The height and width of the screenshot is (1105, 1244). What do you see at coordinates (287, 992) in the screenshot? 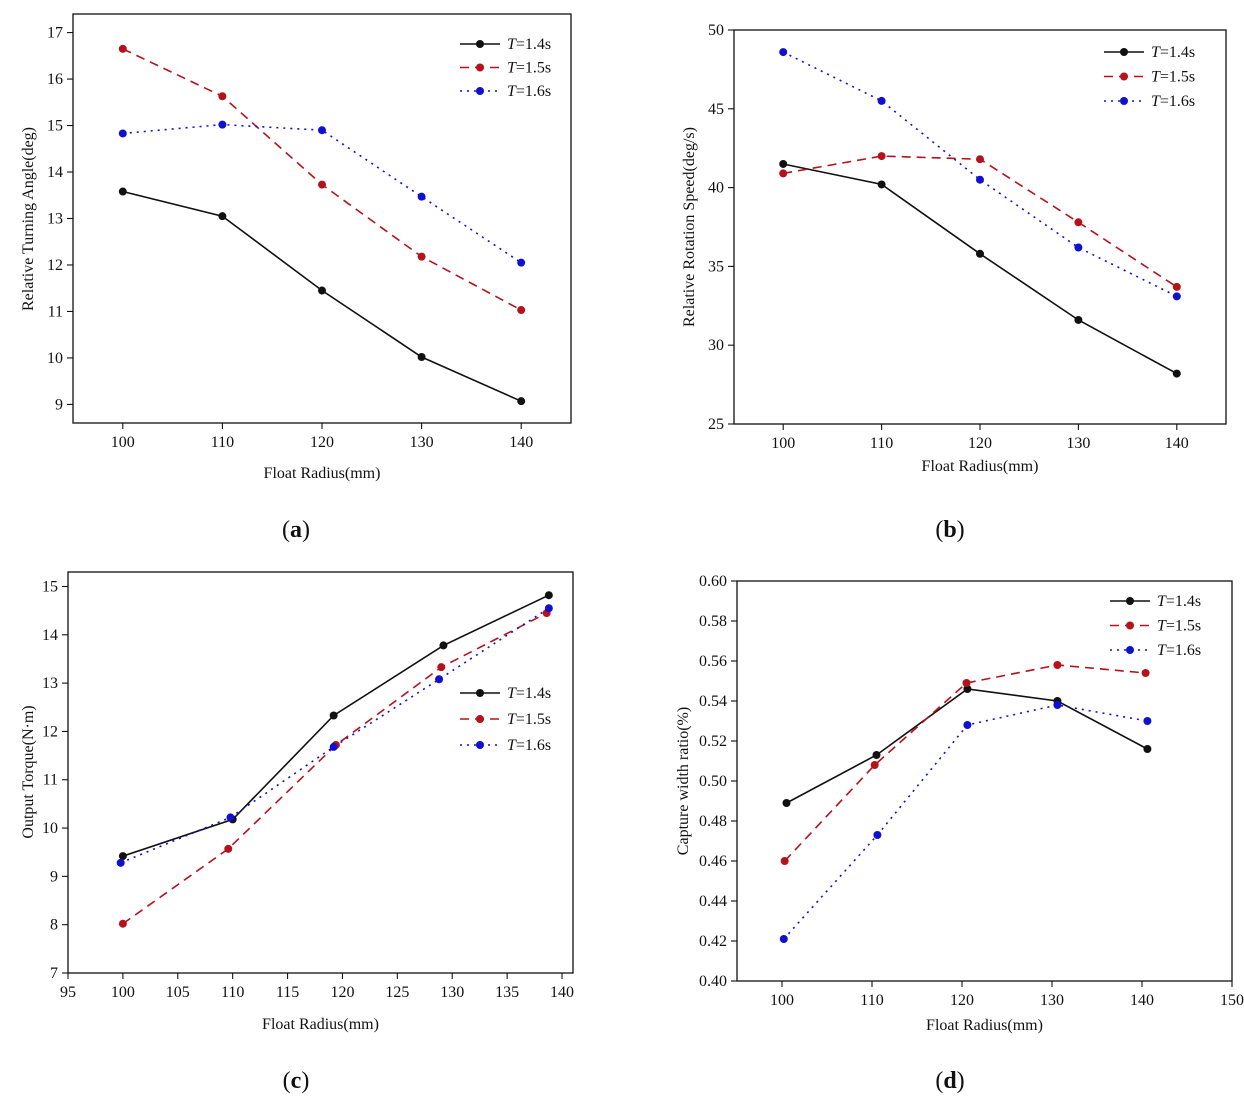
I see `x-tick-label: 115` at bounding box center [287, 992].